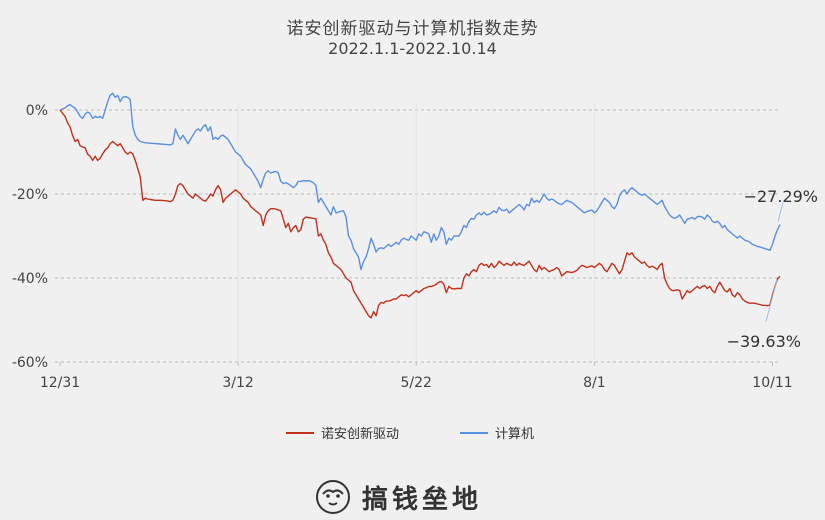 This screenshot has width=825, height=520. Describe the element at coordinates (30, 195) in the screenshot. I see `y-tick-label: -20%` at that location.